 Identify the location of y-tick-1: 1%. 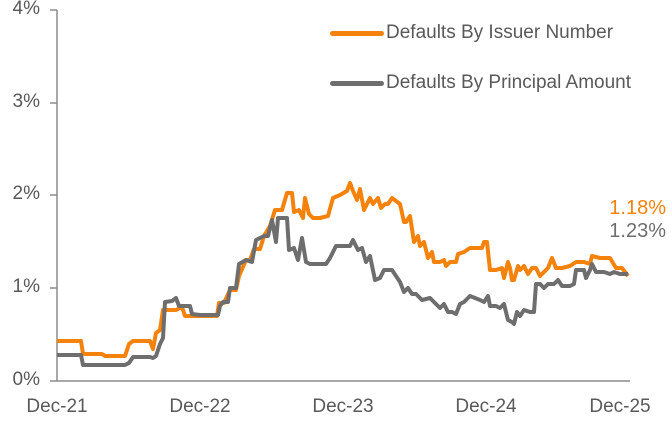
(26, 286).